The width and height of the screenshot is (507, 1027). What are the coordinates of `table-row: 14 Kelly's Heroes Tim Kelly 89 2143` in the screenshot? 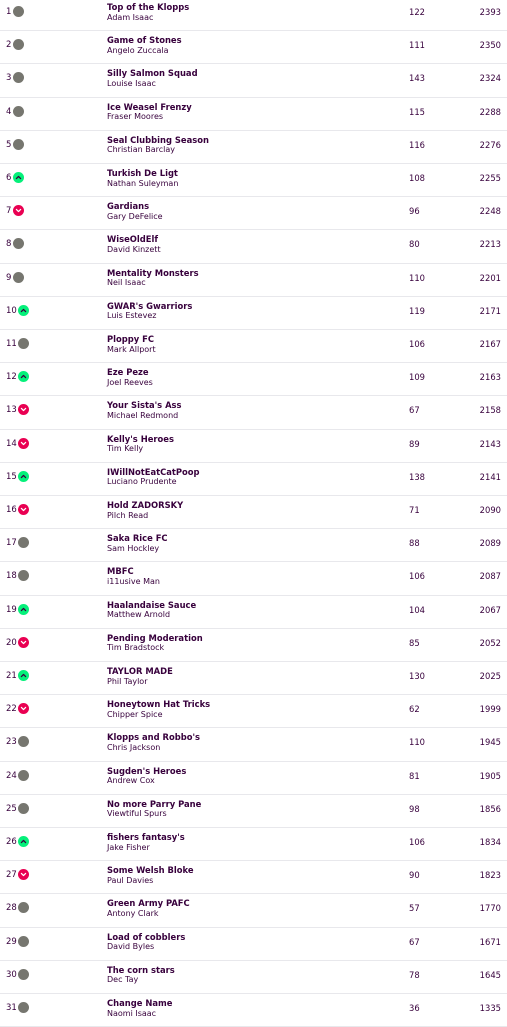 It's located at (253, 446).